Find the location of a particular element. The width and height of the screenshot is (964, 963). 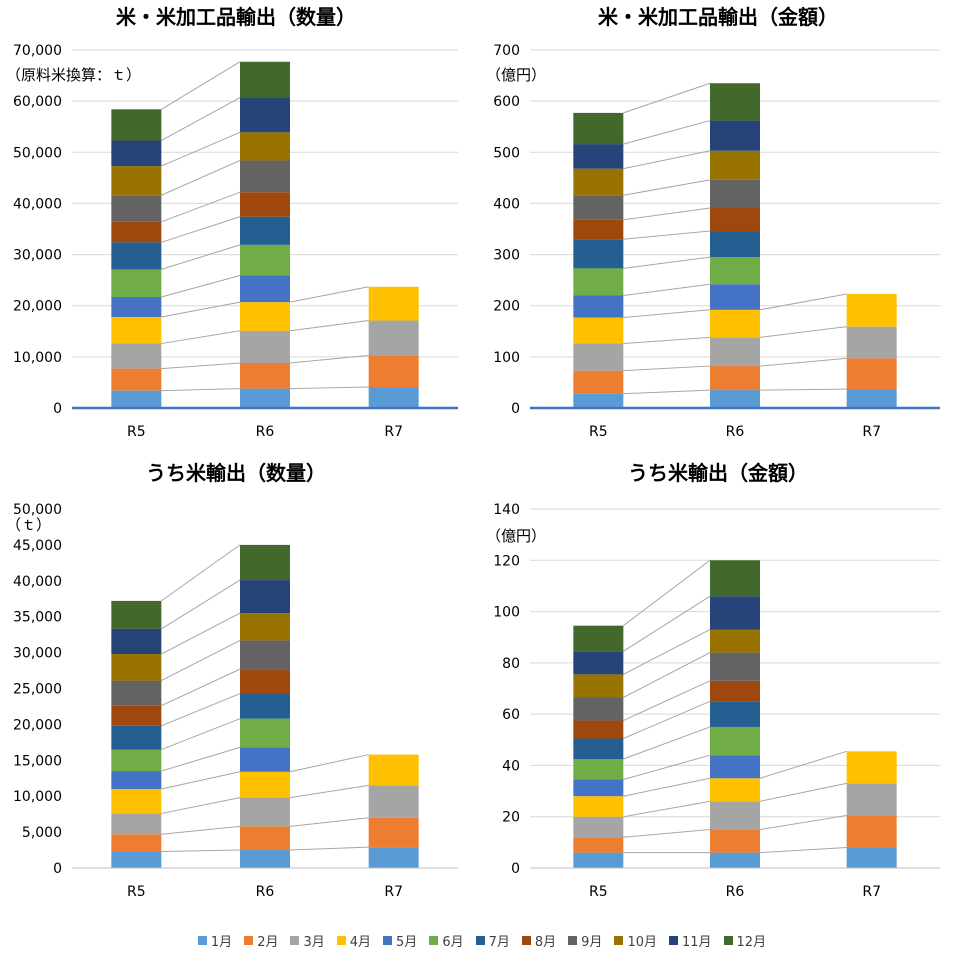

legend-label: 10月 is located at coordinates (642, 942).